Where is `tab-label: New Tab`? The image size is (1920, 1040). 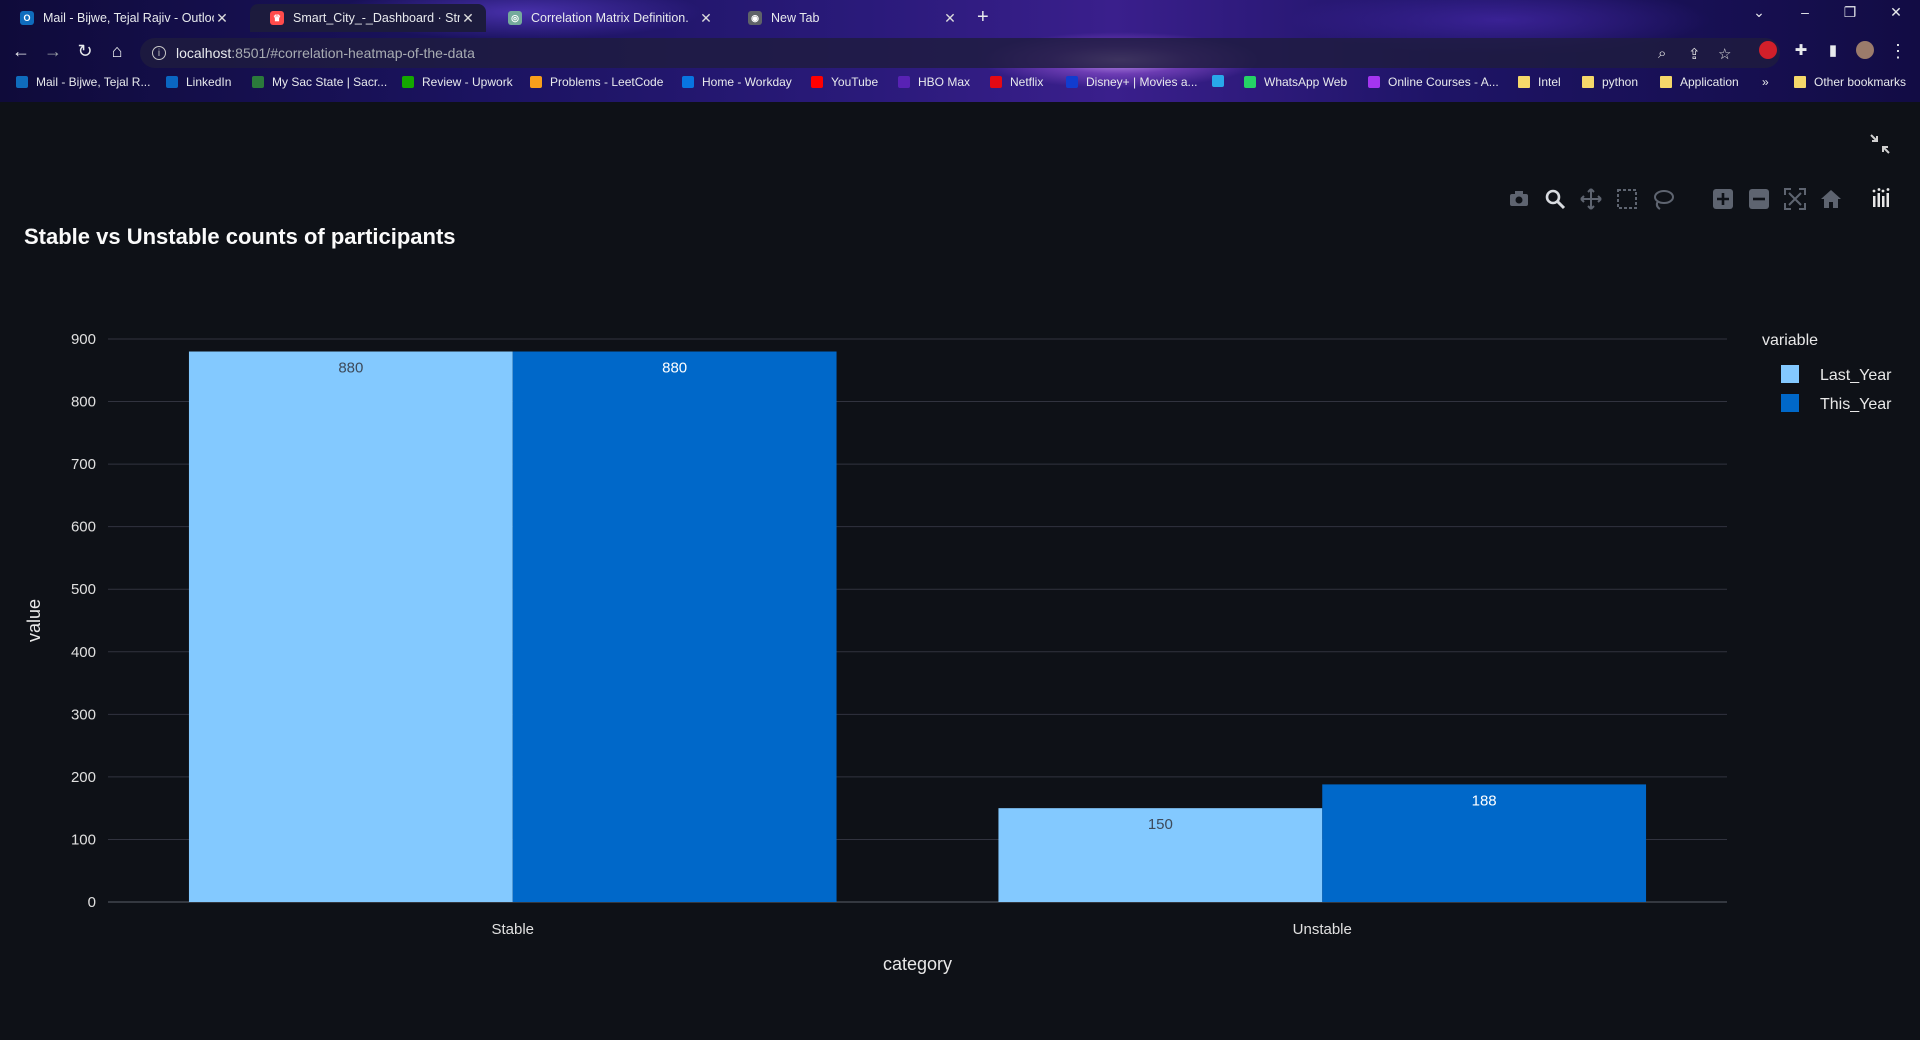
tab-label: New Tab is located at coordinates (795, 18).